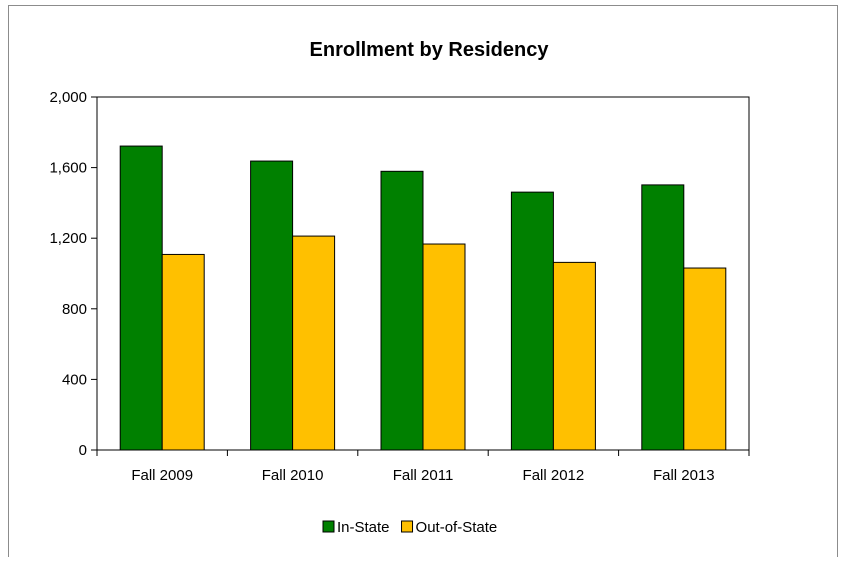 The image size is (841, 561). Describe the element at coordinates (457, 527) in the screenshot. I see `legend-label: Out-of-State` at that location.